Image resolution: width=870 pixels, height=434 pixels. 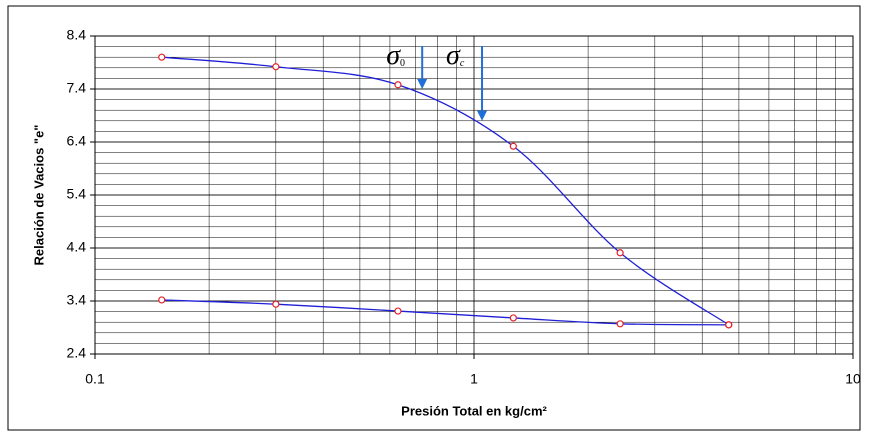 What do you see at coordinates (77, 194) in the screenshot?
I see `y-tick-label: 5.4` at bounding box center [77, 194].